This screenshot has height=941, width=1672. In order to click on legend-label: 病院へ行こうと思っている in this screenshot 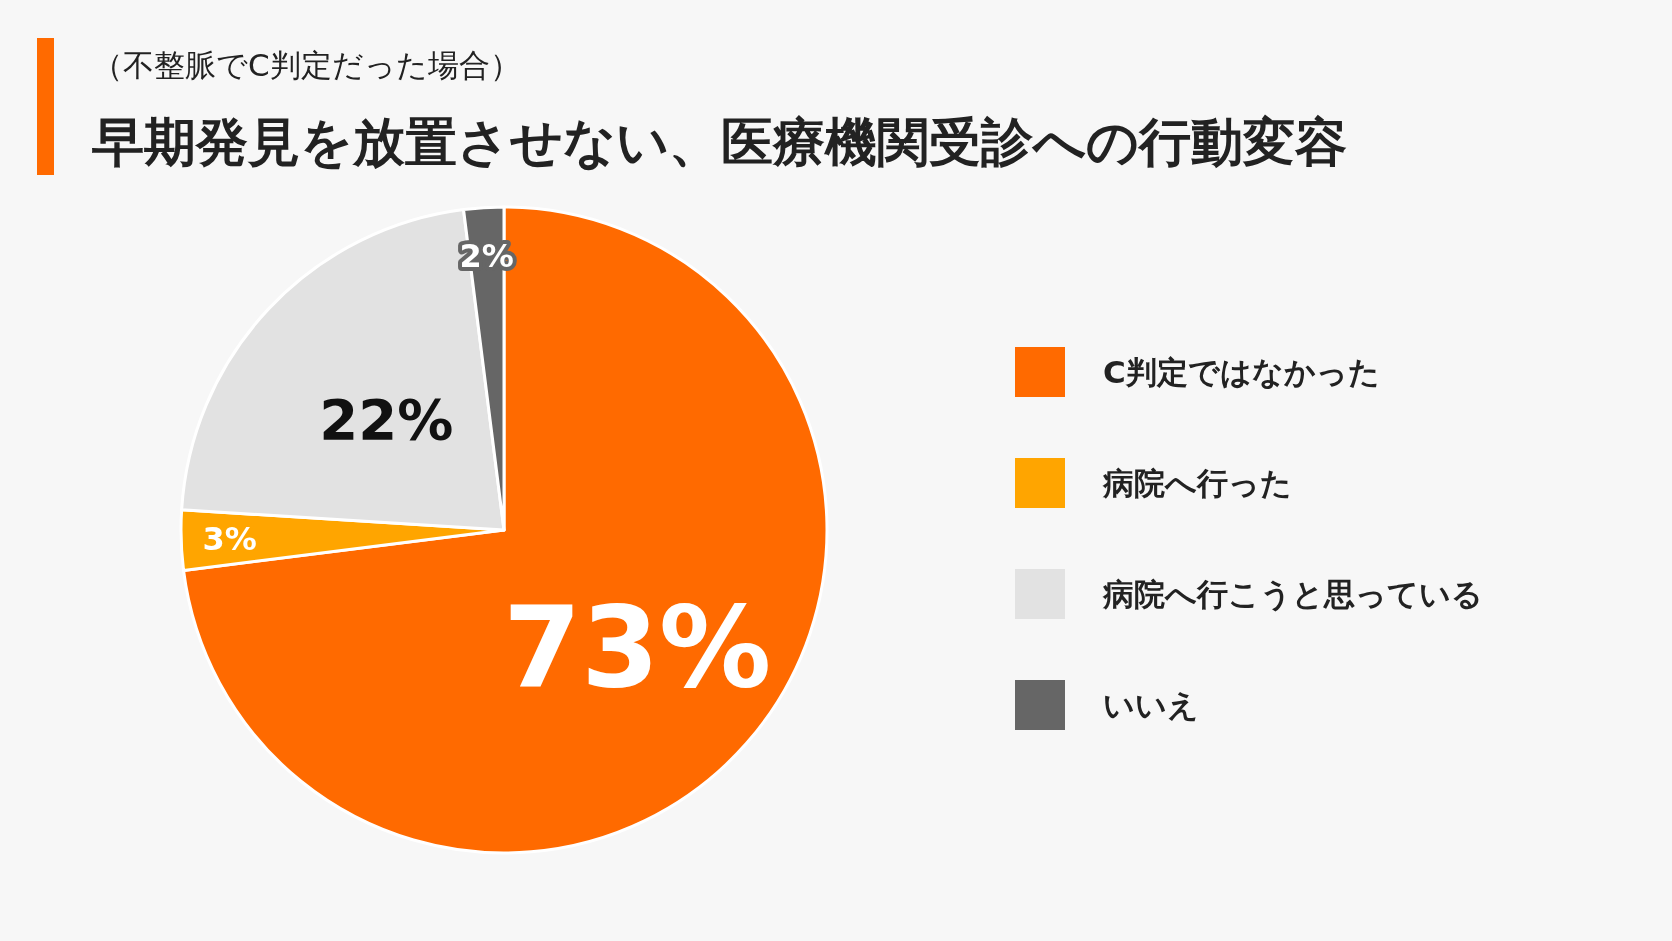, I will do `click(1292, 594)`.